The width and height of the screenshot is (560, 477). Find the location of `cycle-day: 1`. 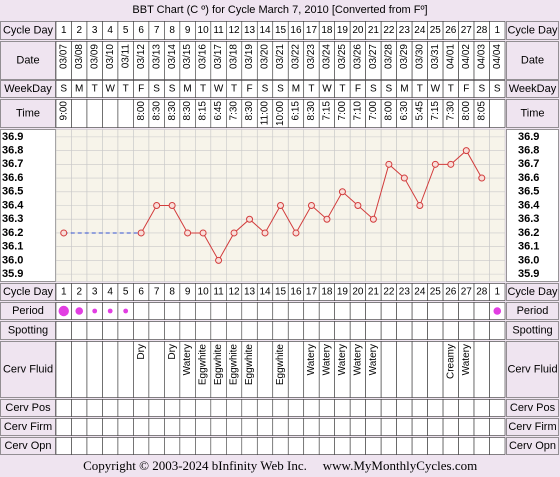

cycle-day: 1 is located at coordinates (497, 292).